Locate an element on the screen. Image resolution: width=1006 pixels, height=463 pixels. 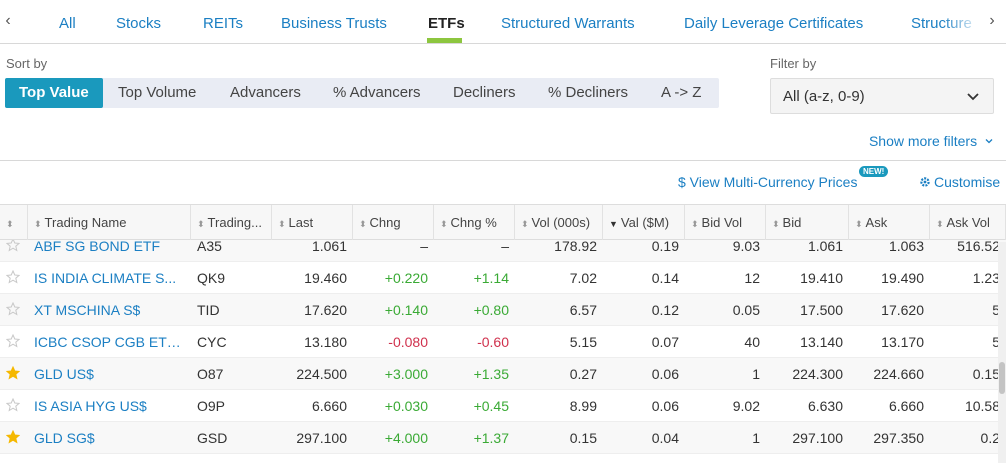
ask-header: ⬍ Ask is located at coordinates (889, 222).